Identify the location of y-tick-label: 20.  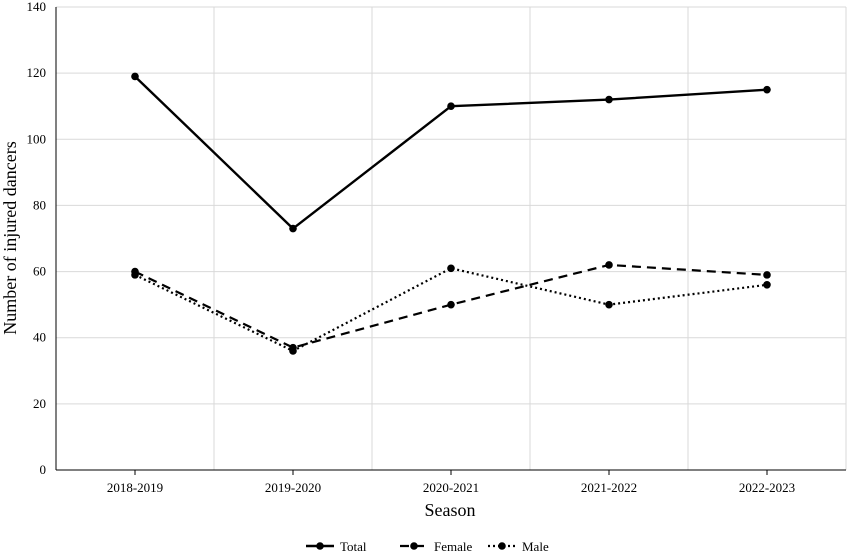
(39, 403).